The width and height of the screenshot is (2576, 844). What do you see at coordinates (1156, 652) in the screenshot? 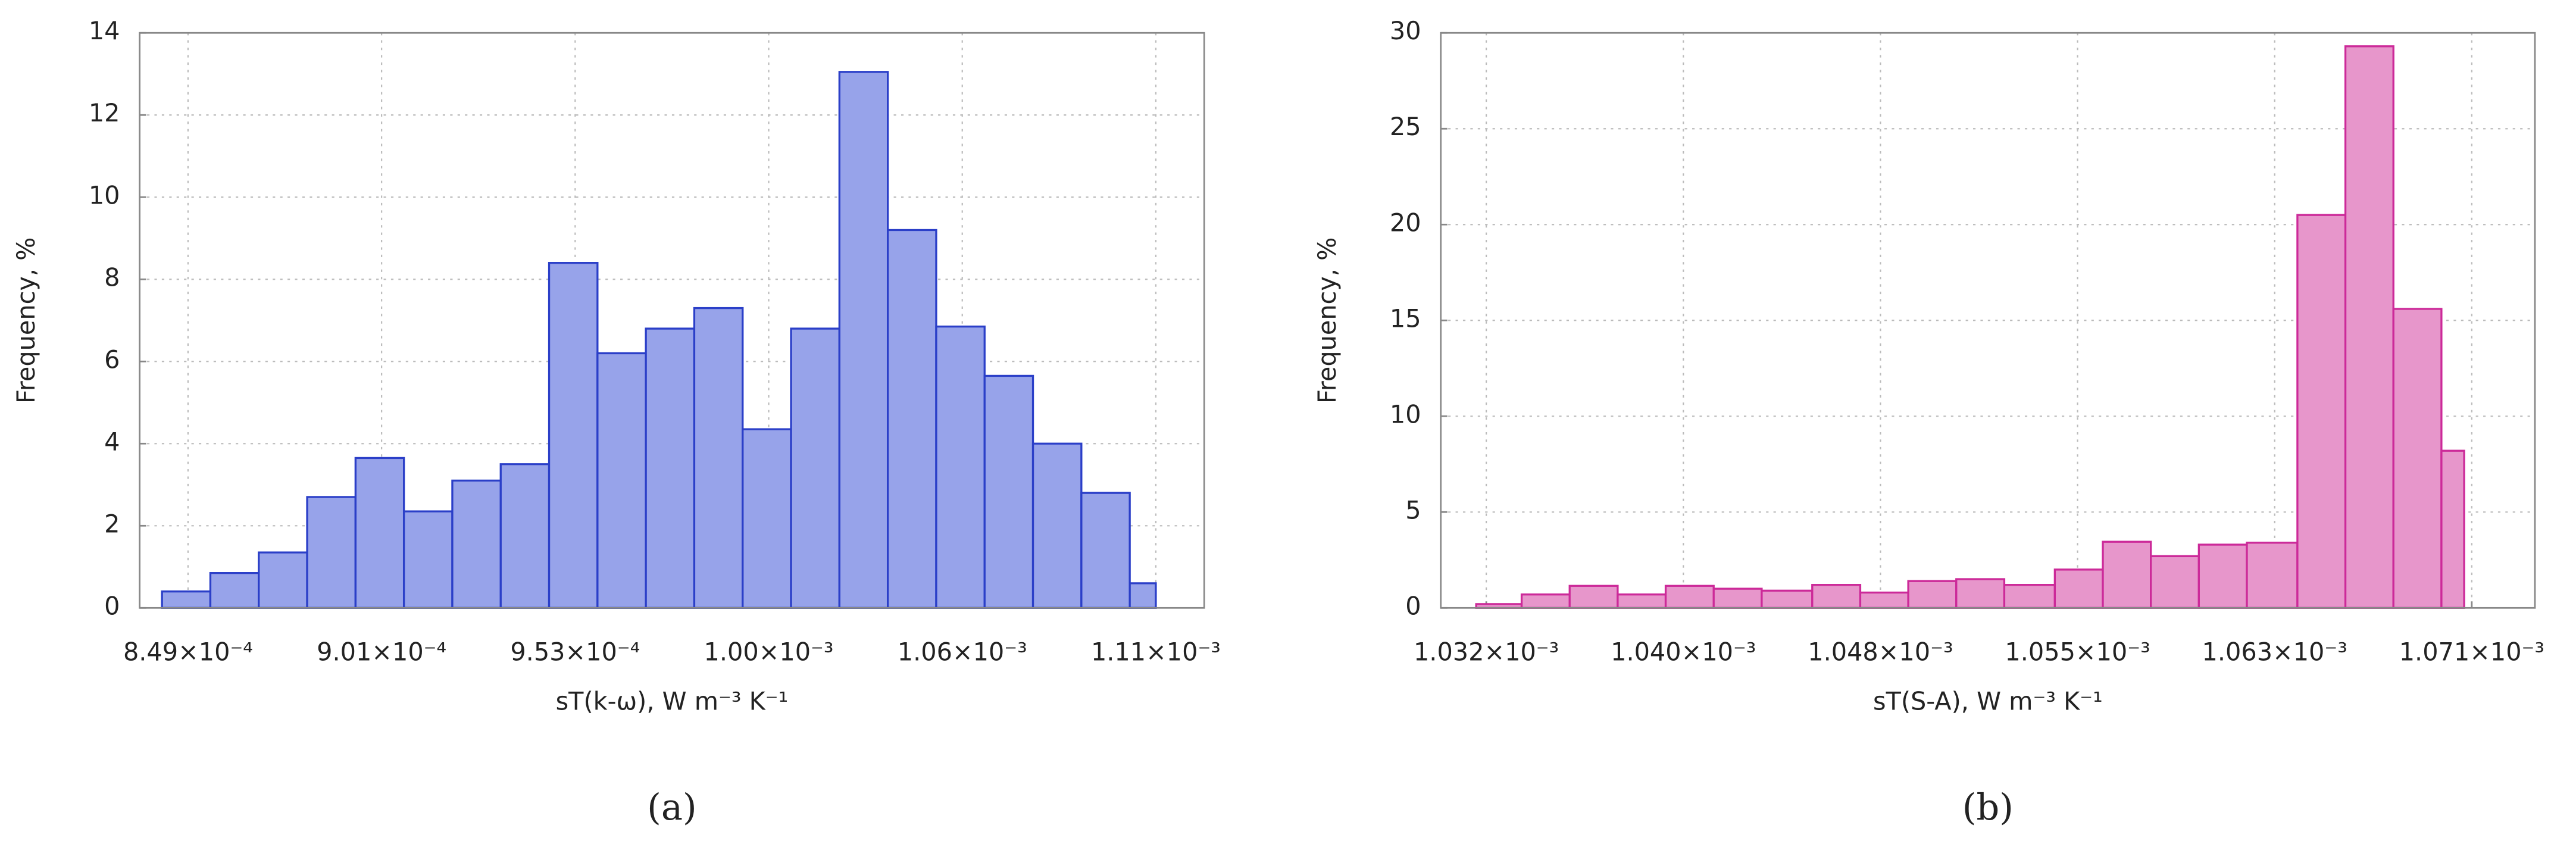
I see `x-tick-label: 1.11×10⁻³` at bounding box center [1156, 652].